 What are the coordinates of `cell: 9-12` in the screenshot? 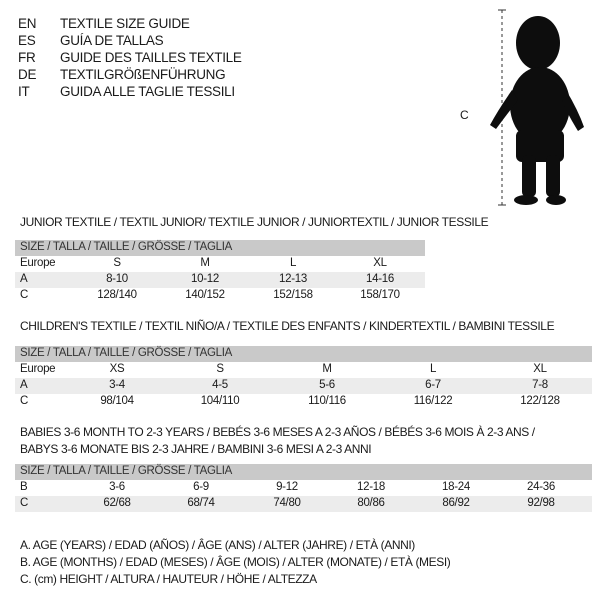 It's located at (287, 487).